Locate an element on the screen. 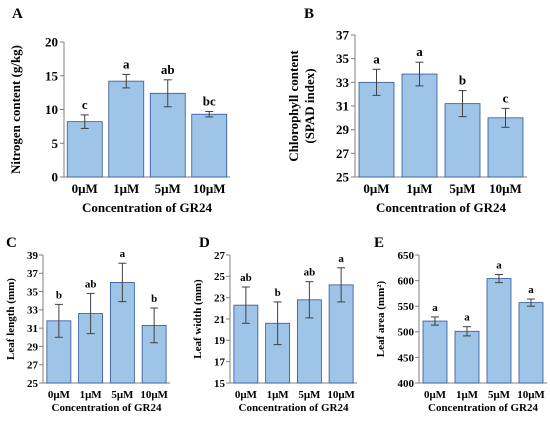 The image size is (550, 425). y-tick-label: 10 is located at coordinates (51, 109).